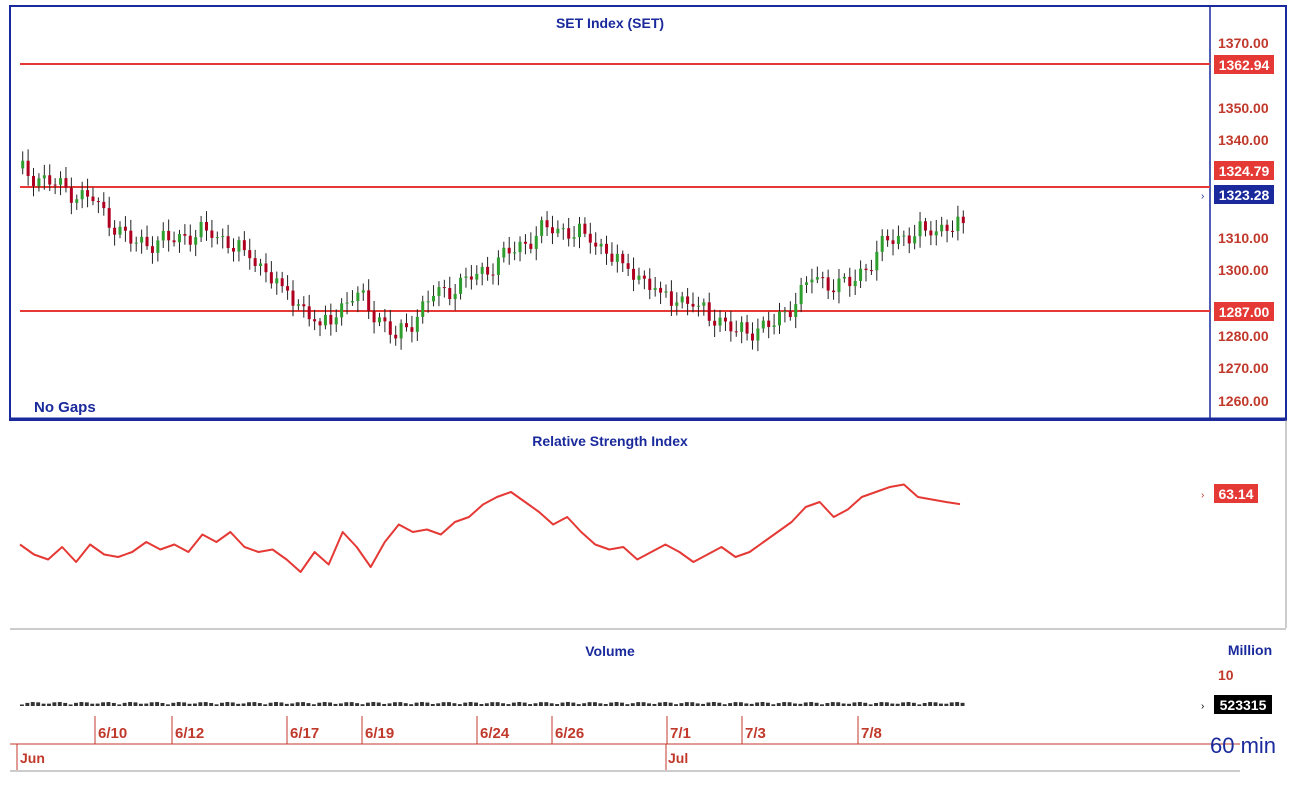 The image size is (1298, 795). Describe the element at coordinates (1202, 706) in the screenshot. I see `volume-tag-arrow: ›` at that location.